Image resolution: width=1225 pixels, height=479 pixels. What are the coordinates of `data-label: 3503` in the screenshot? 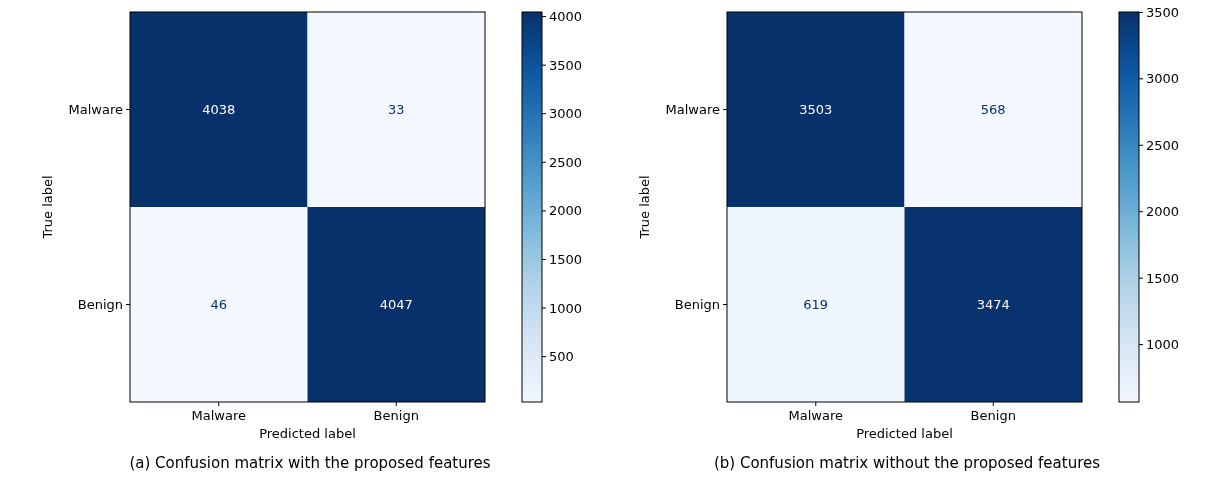 It's located at (816, 110).